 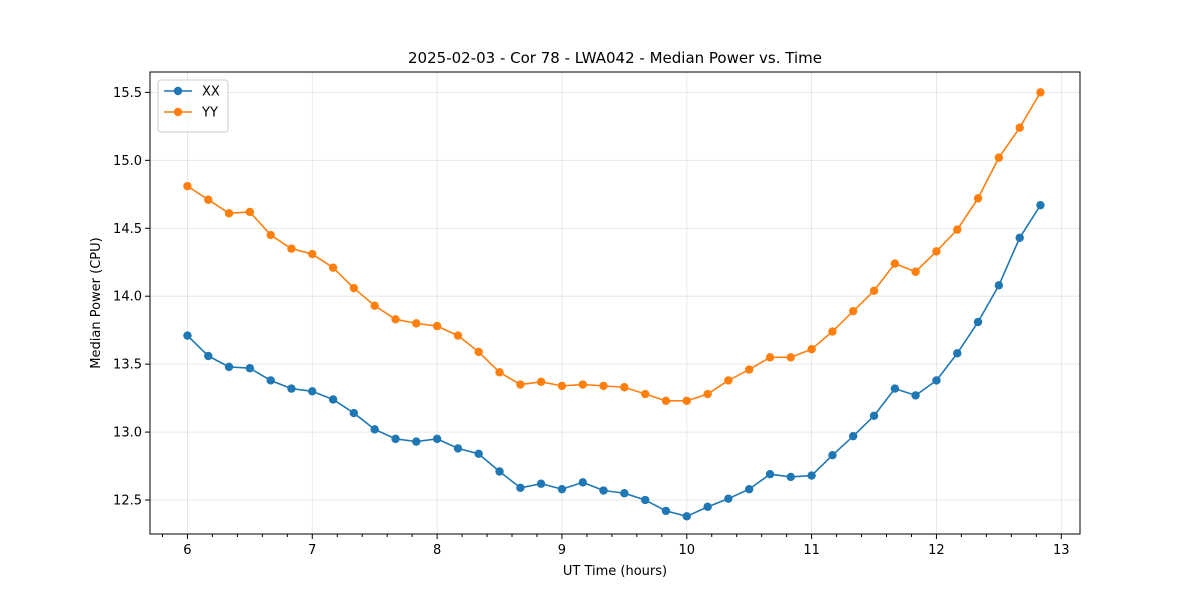 What do you see at coordinates (96, 302) in the screenshot?
I see `y-axis-label: Median Power (CPU)` at bounding box center [96, 302].